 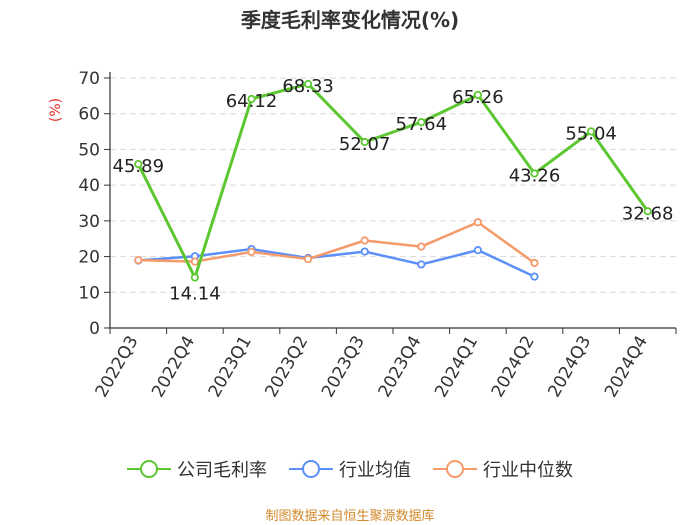 I want to click on y-tick-label: 50, so click(x=89, y=150).